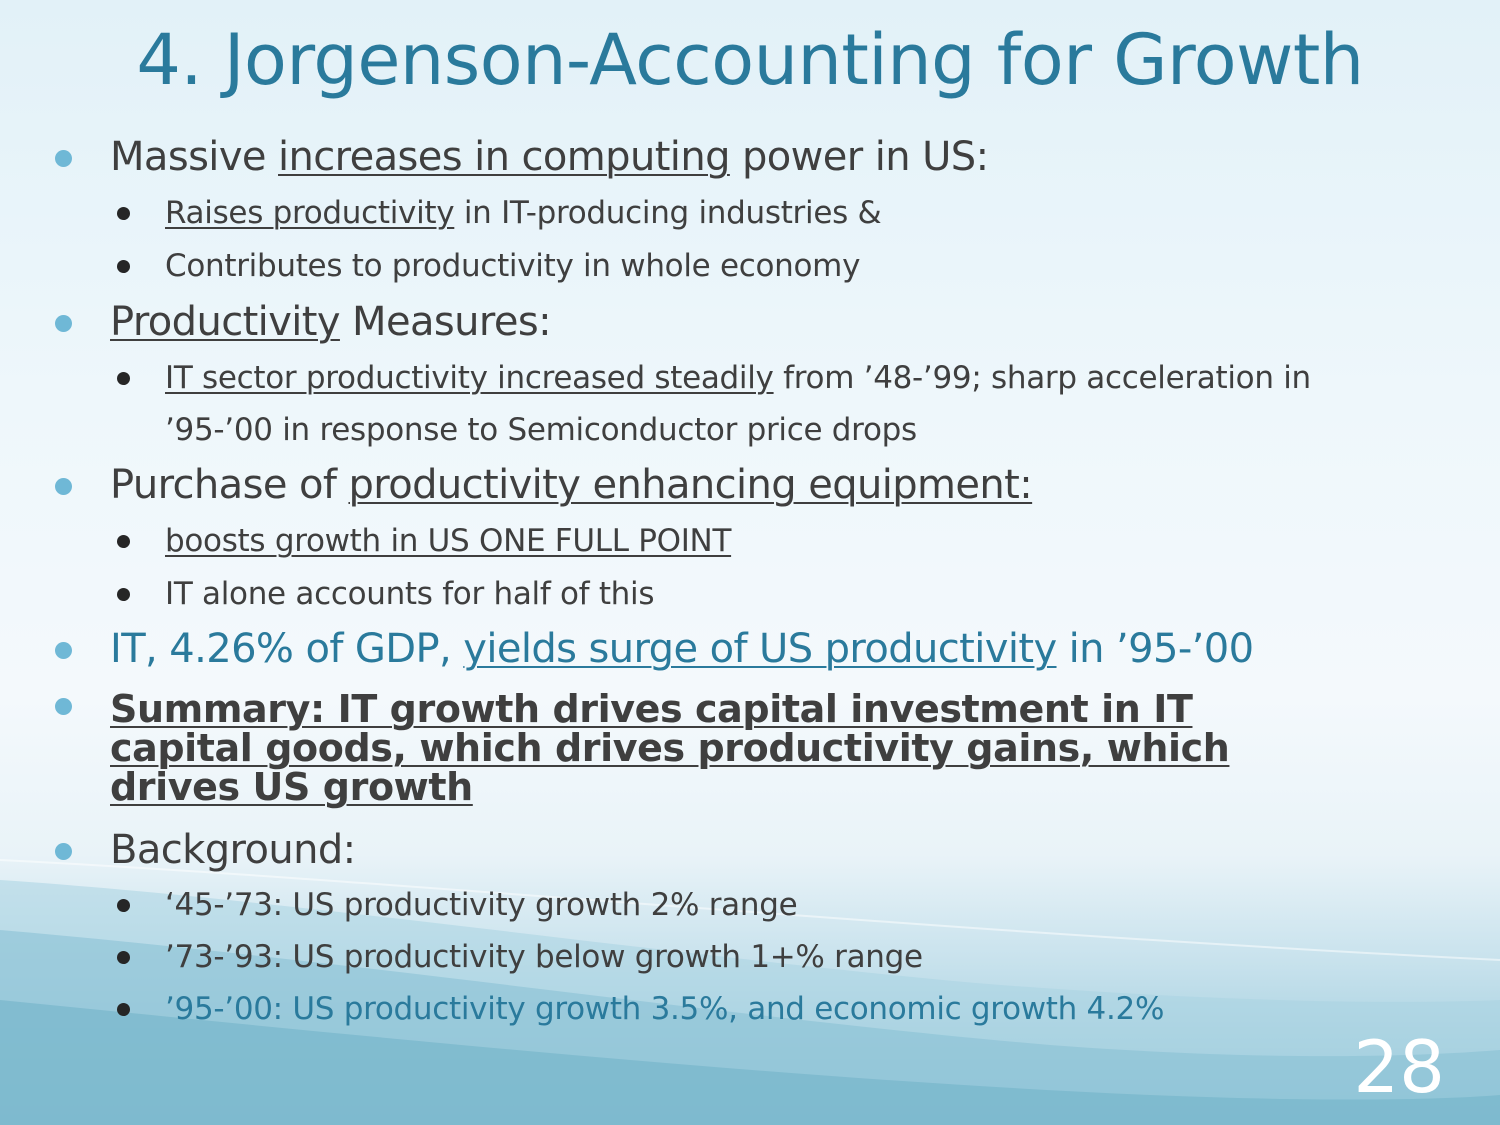  I want to click on bullet-underlined-text: yields surge of US productivity, so click(760, 649).